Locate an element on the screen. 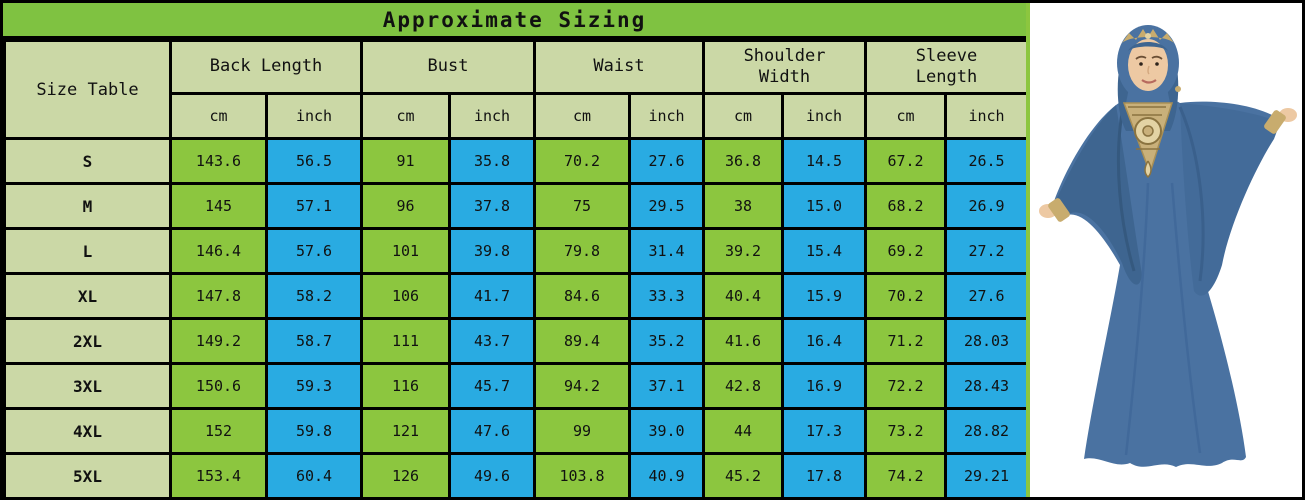 This screenshot has width=1305, height=500. cm-value-cell: 99 is located at coordinates (582, 431).